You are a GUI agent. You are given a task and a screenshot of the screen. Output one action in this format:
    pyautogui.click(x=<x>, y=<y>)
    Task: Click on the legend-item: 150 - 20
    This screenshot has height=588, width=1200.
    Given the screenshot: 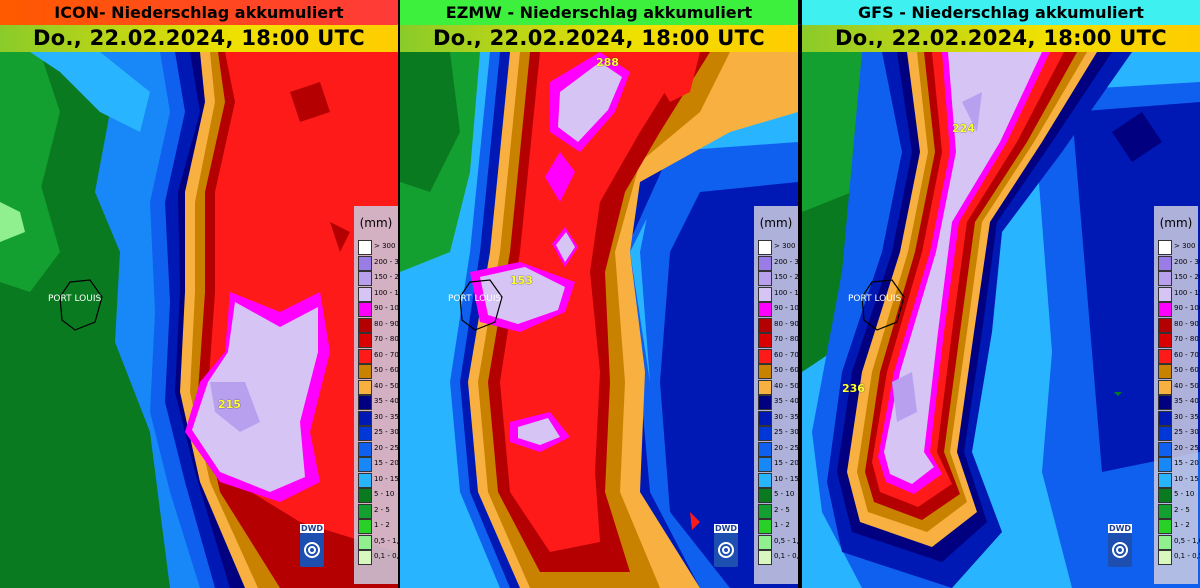 What is the action you would take?
    pyautogui.click(x=378, y=278)
    